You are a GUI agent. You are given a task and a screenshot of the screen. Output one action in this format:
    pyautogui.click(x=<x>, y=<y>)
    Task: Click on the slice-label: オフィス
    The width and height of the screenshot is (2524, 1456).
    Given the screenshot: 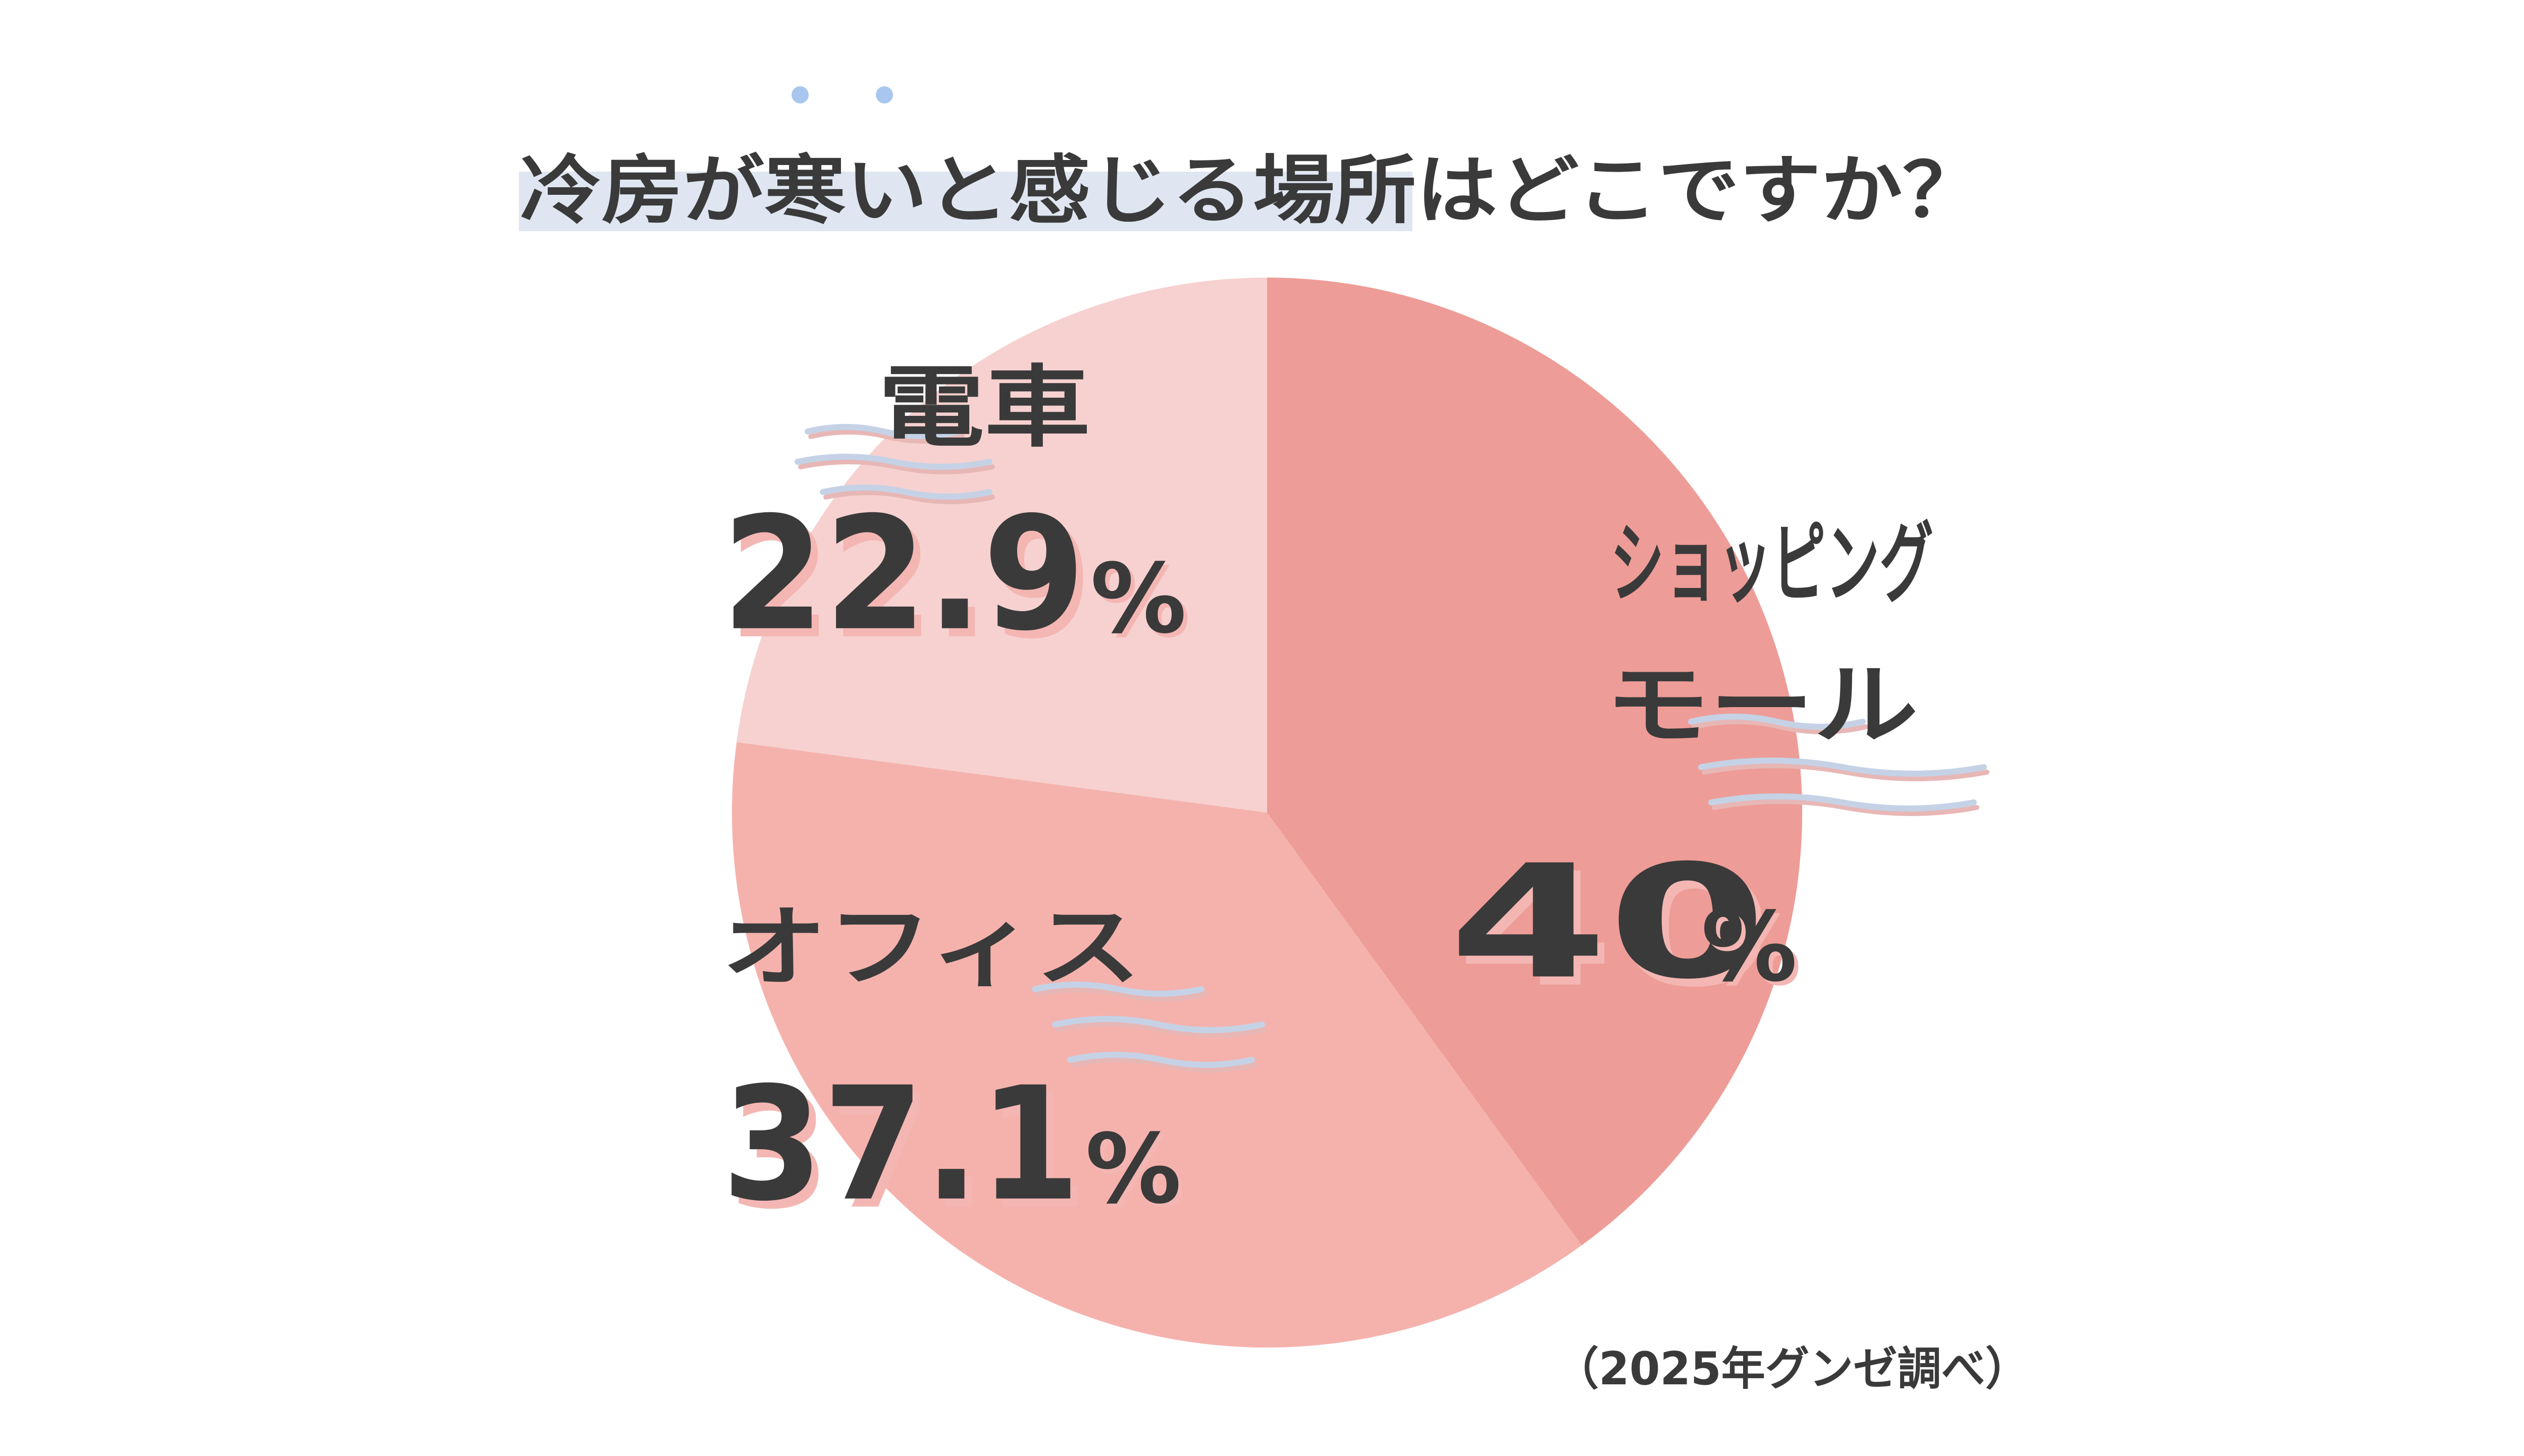 What is the action you would take?
    pyautogui.click(x=932, y=948)
    